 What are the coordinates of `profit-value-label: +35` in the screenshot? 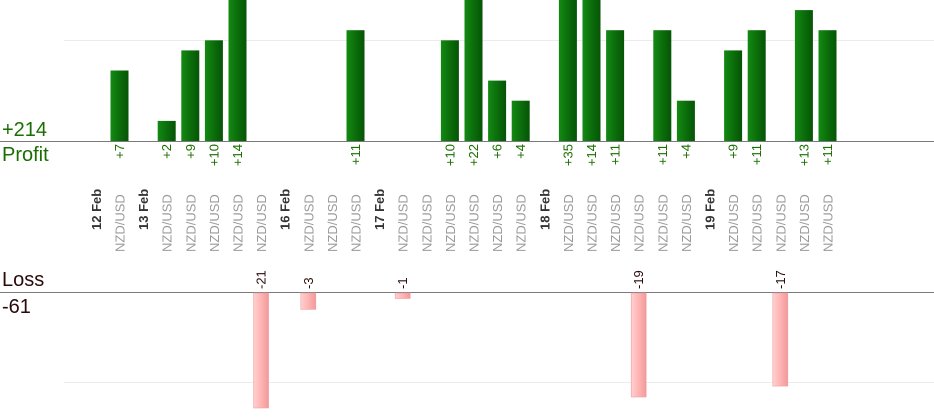 It's located at (567, 155).